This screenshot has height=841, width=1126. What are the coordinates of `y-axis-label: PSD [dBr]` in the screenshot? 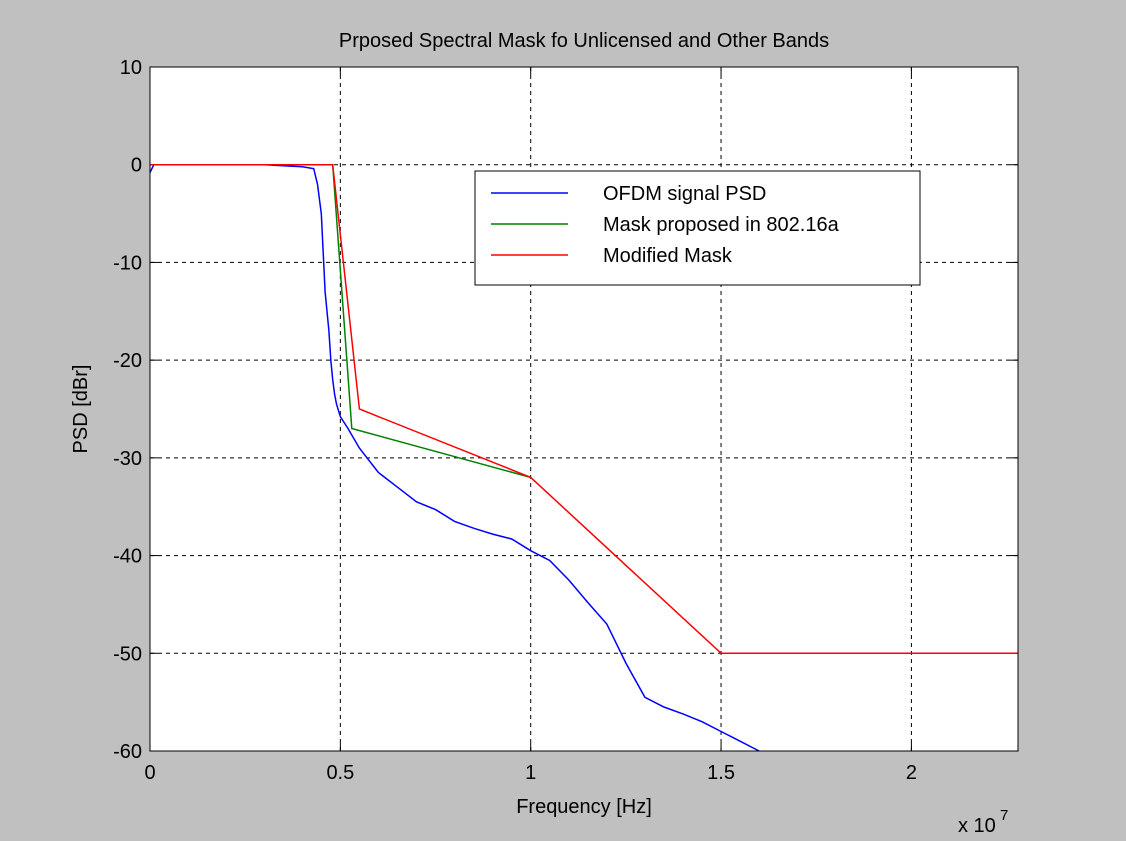 It's located at (81, 409).